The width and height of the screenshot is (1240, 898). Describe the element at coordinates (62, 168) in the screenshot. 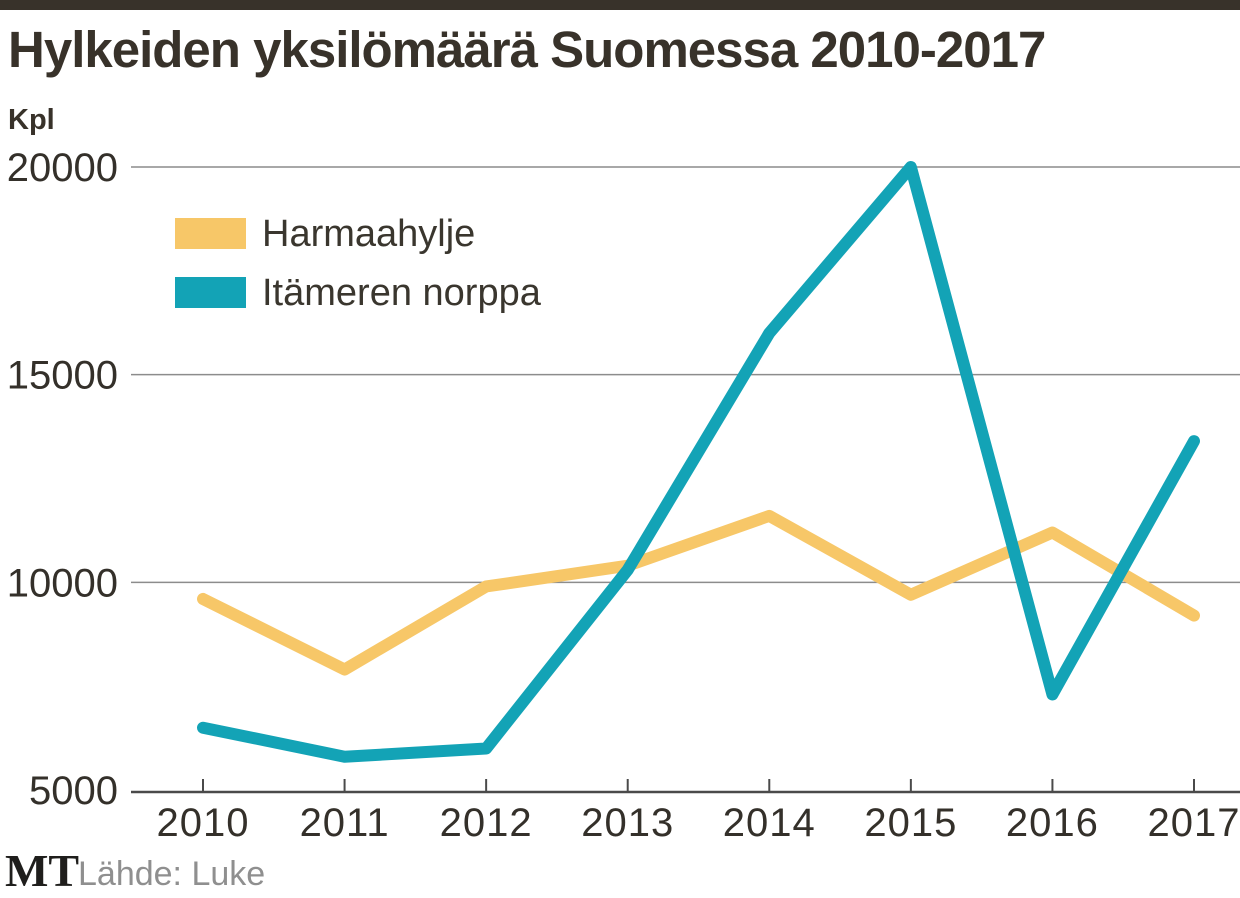

I see `y-axis-label-20000: 20000` at that location.